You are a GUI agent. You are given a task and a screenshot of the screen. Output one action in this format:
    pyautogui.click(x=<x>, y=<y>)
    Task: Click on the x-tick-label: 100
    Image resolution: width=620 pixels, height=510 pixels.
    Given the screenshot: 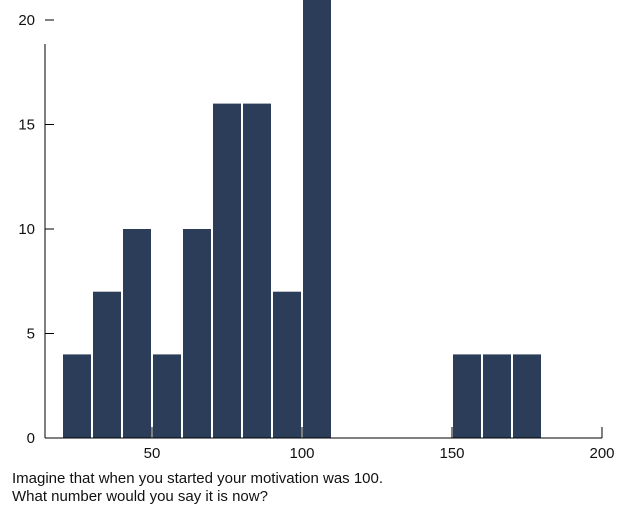 What is the action you would take?
    pyautogui.click(x=301, y=453)
    